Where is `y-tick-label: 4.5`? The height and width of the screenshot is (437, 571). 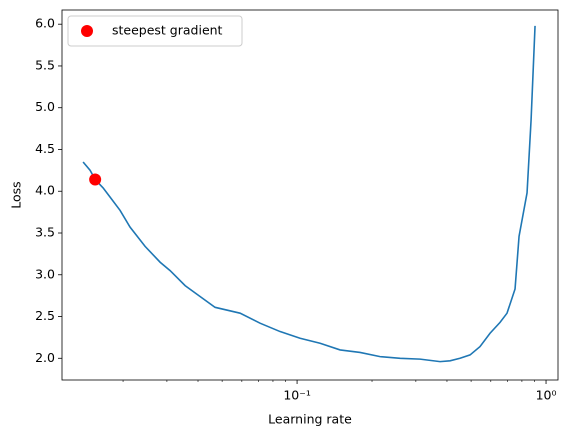
y-tick-label: 4.5 is located at coordinates (45, 148).